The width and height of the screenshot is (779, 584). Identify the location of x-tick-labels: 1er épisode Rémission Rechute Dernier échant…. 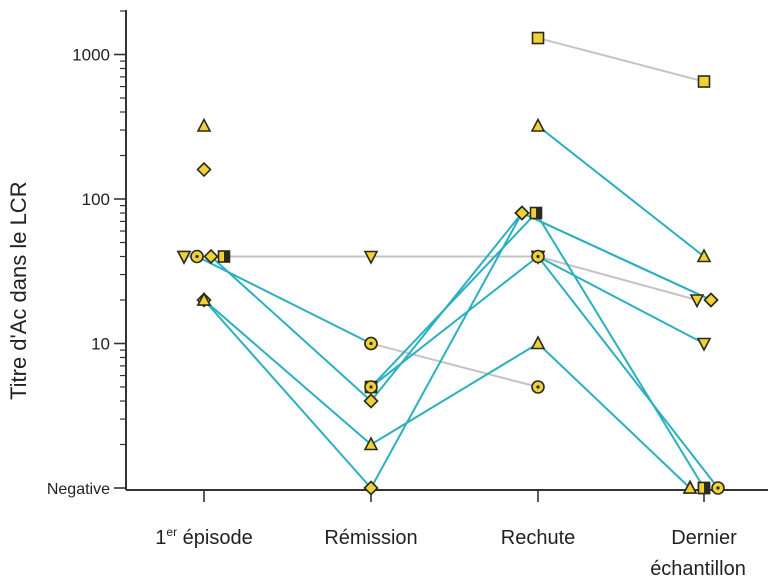
(450, 552).